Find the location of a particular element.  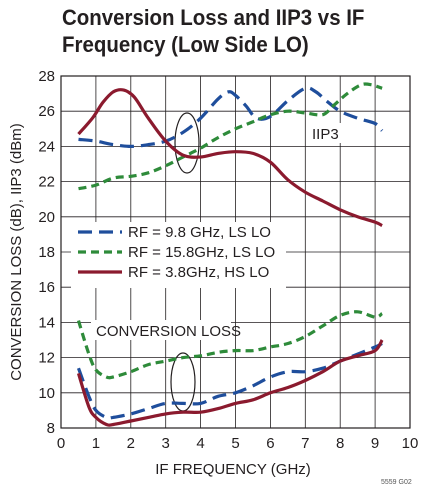

x-tick-label-5: 5 is located at coordinates (235, 443).